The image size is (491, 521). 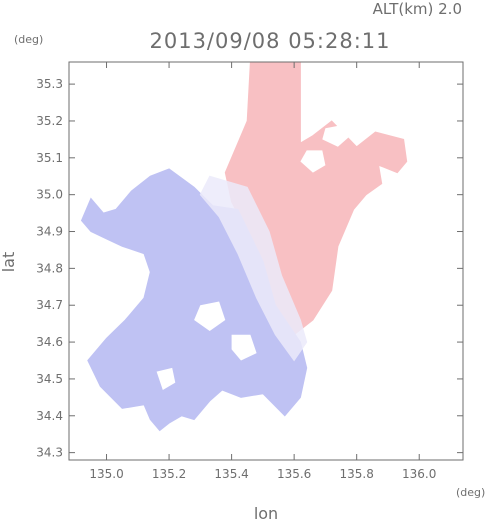 I want to click on x-tick-label: 135.4, so click(x=231, y=474).